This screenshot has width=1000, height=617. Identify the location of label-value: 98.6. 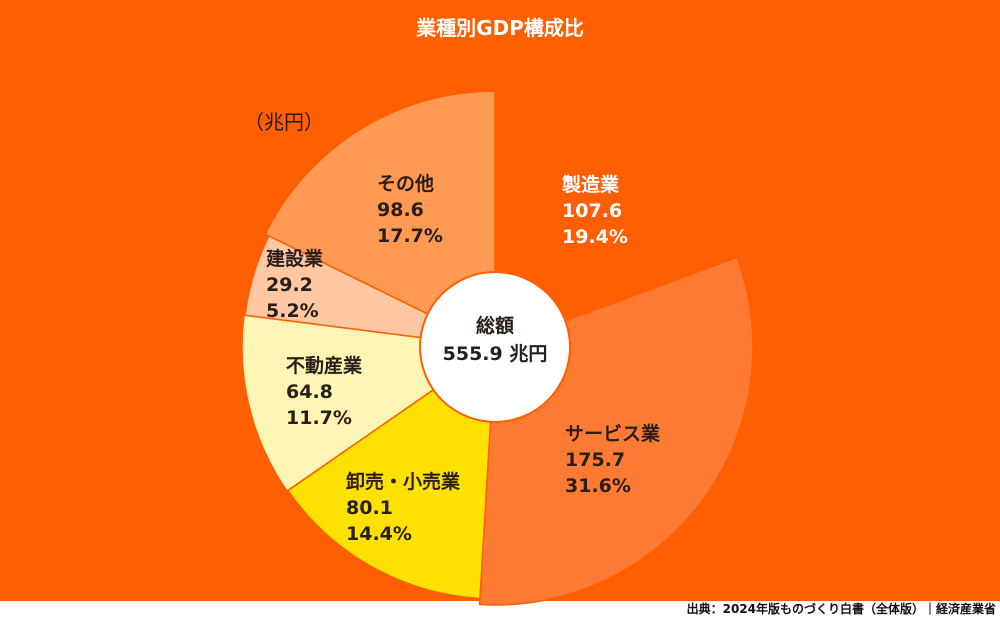
(400, 210).